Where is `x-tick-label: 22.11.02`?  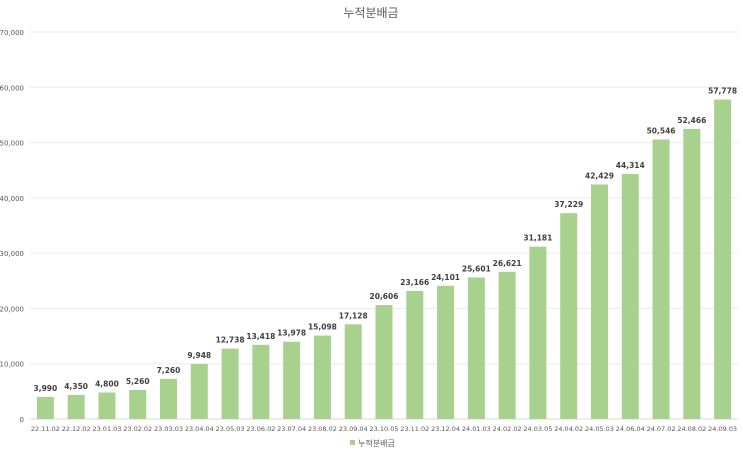 x-tick-label: 22.11.02 is located at coordinates (45, 429).